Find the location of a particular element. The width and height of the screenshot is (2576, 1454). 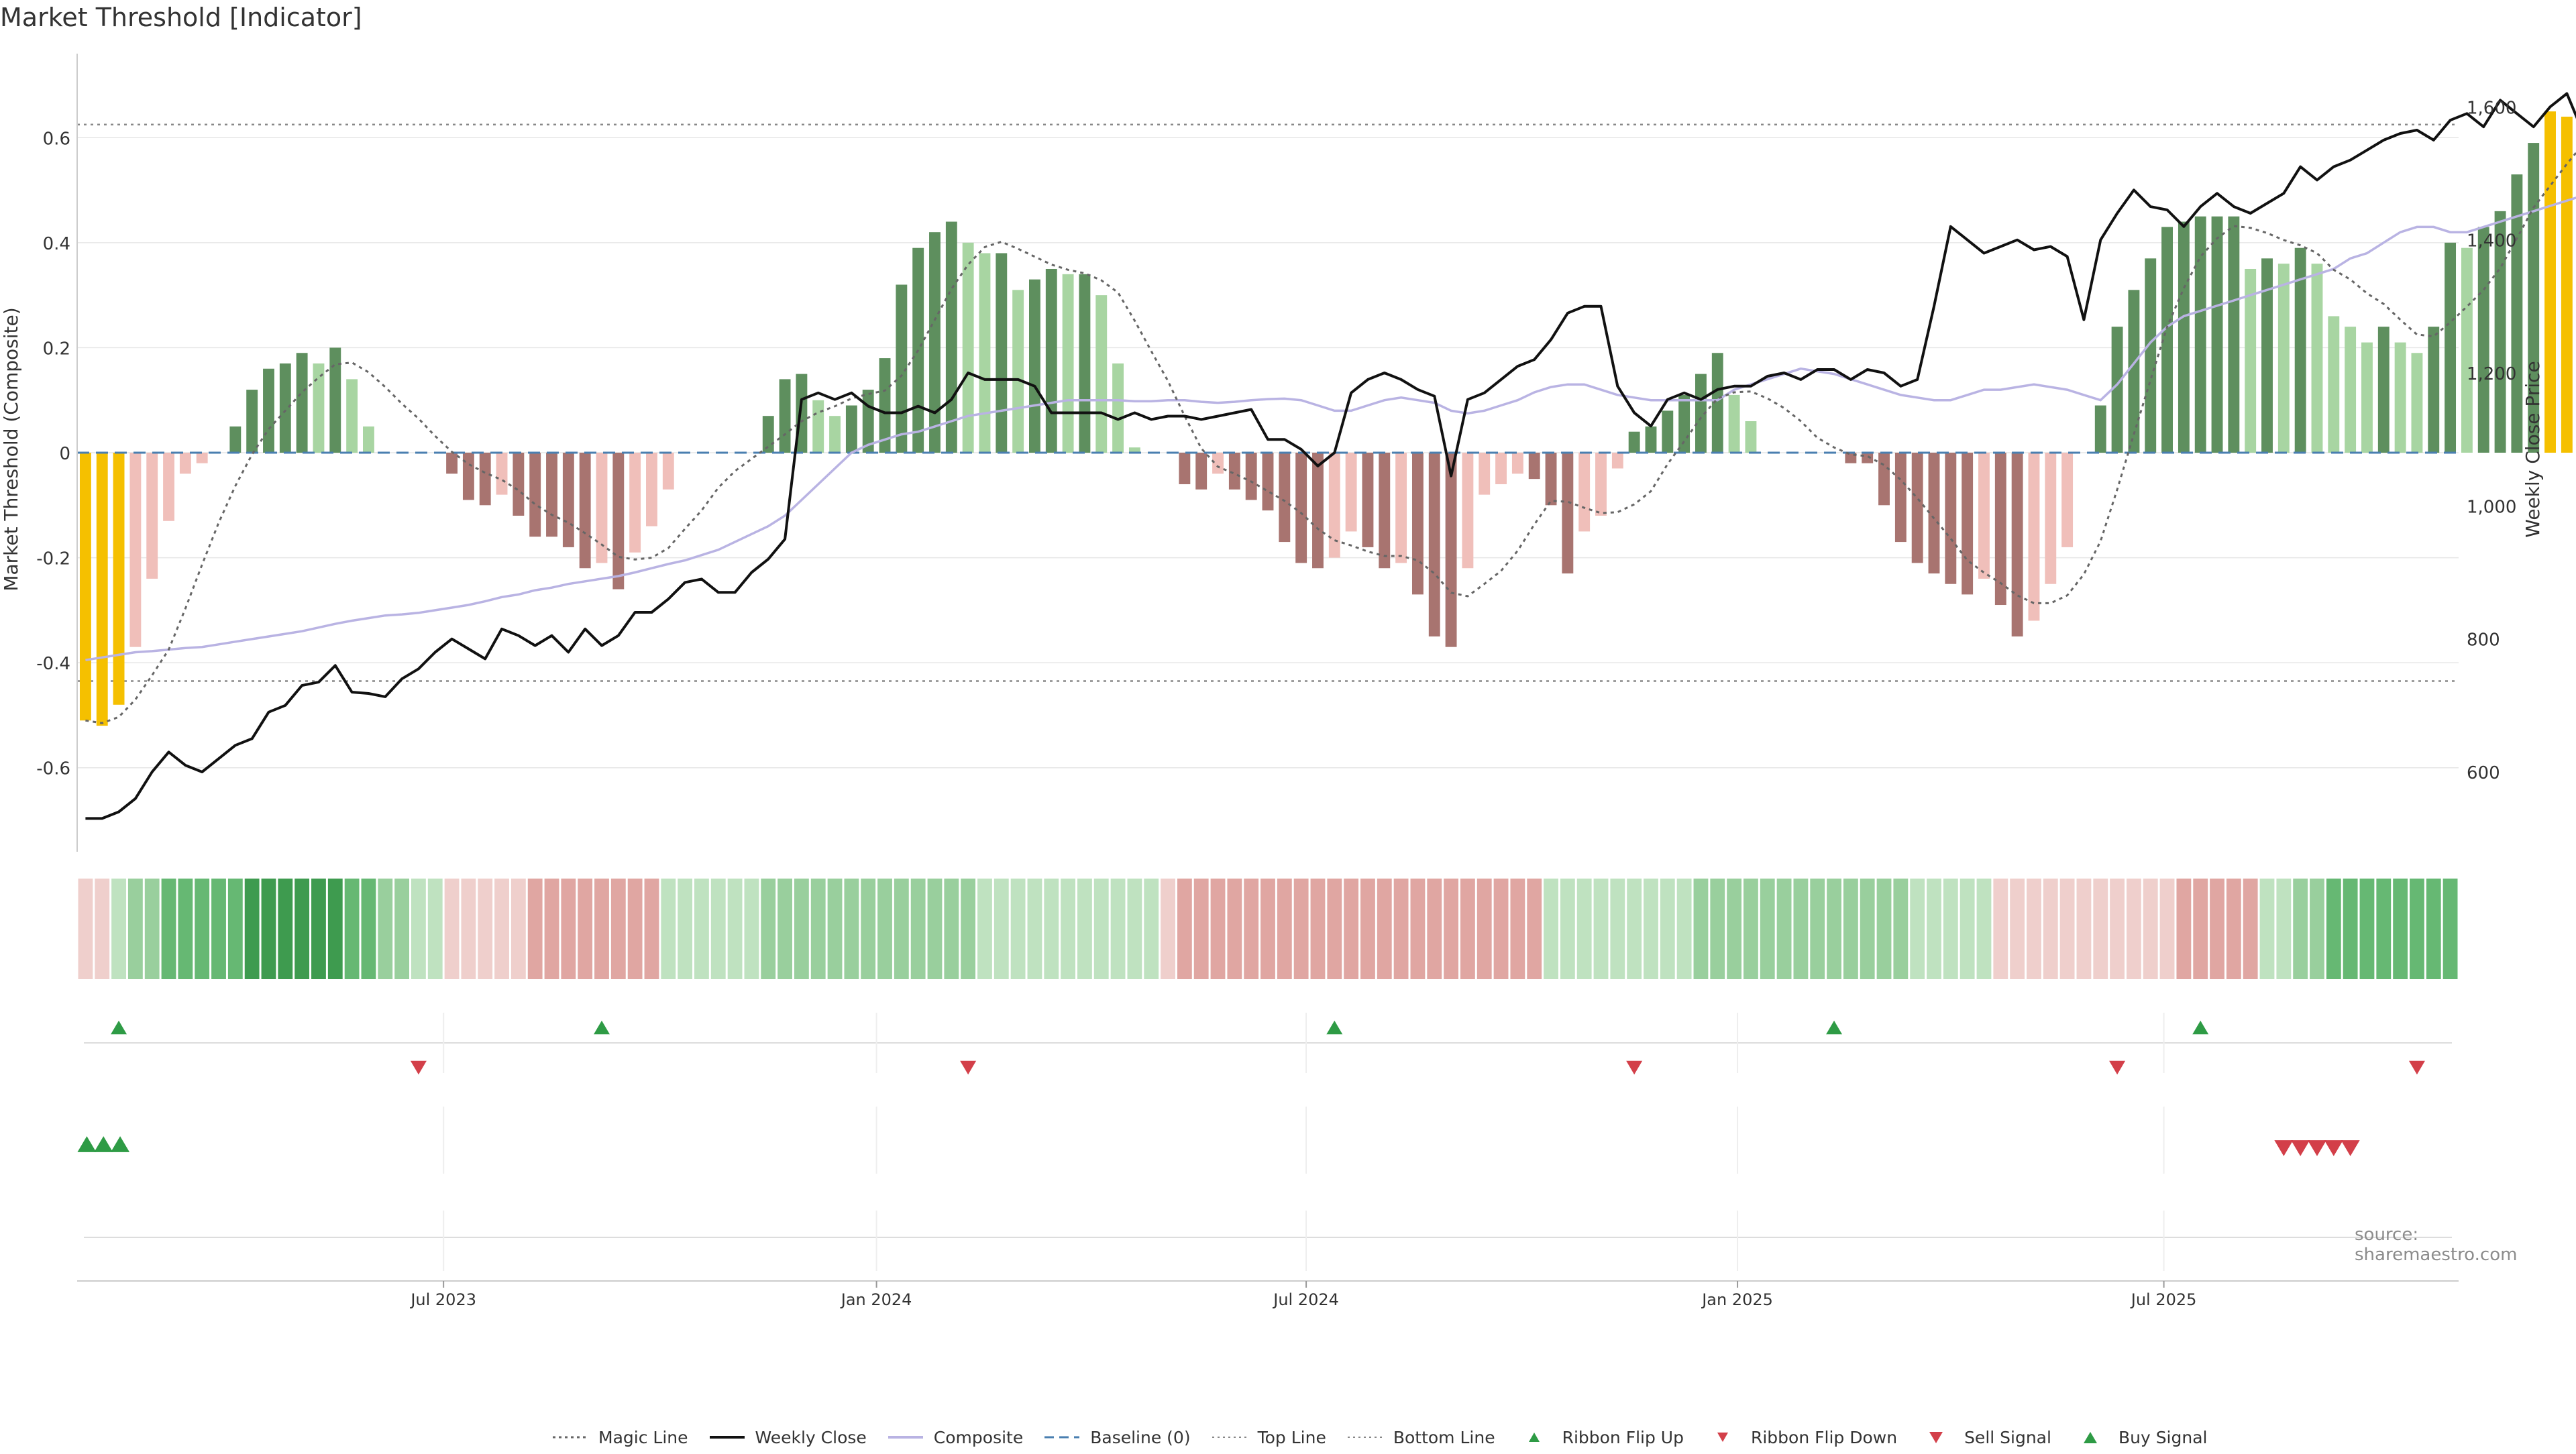

legend-item-flip_down: Ribbon Flip Down is located at coordinates (1800, 1437).